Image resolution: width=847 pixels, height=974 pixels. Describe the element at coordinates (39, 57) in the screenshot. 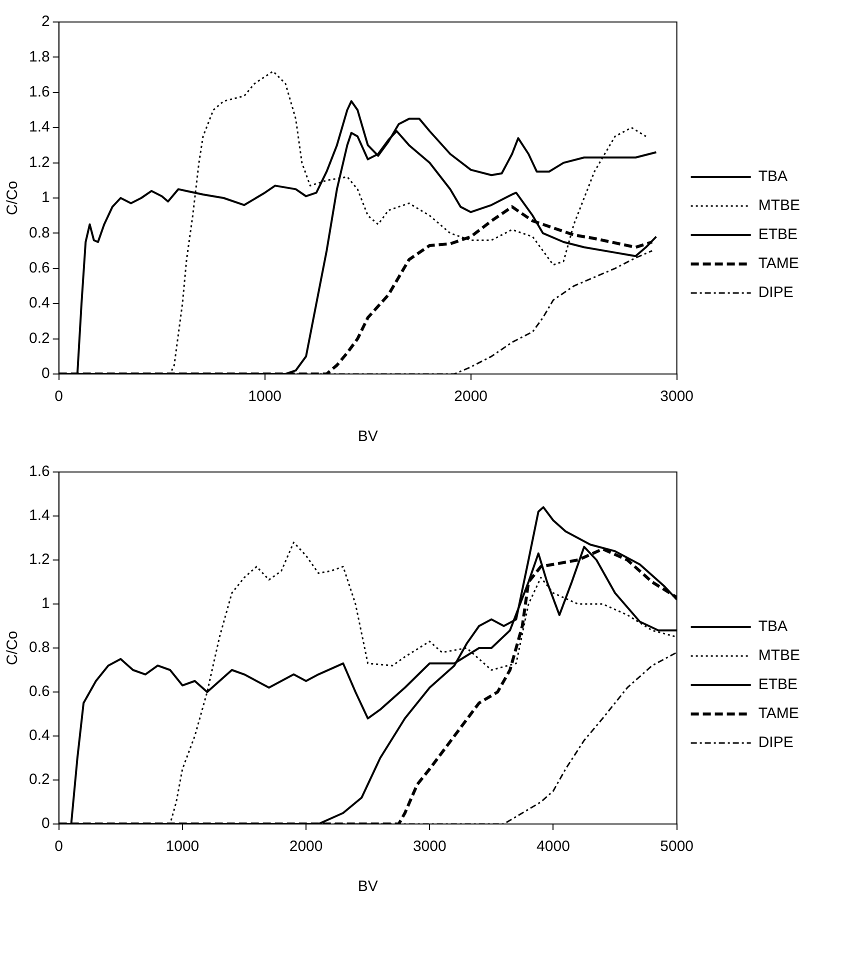

I see `y-tick-label: 1.8` at that location.